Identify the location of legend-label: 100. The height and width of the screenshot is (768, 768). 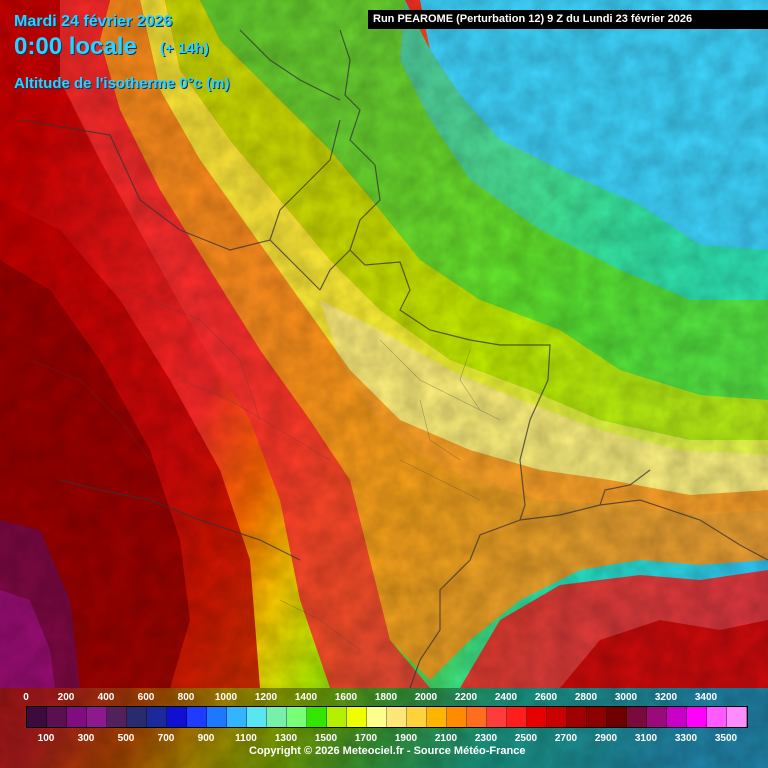
(46, 738).